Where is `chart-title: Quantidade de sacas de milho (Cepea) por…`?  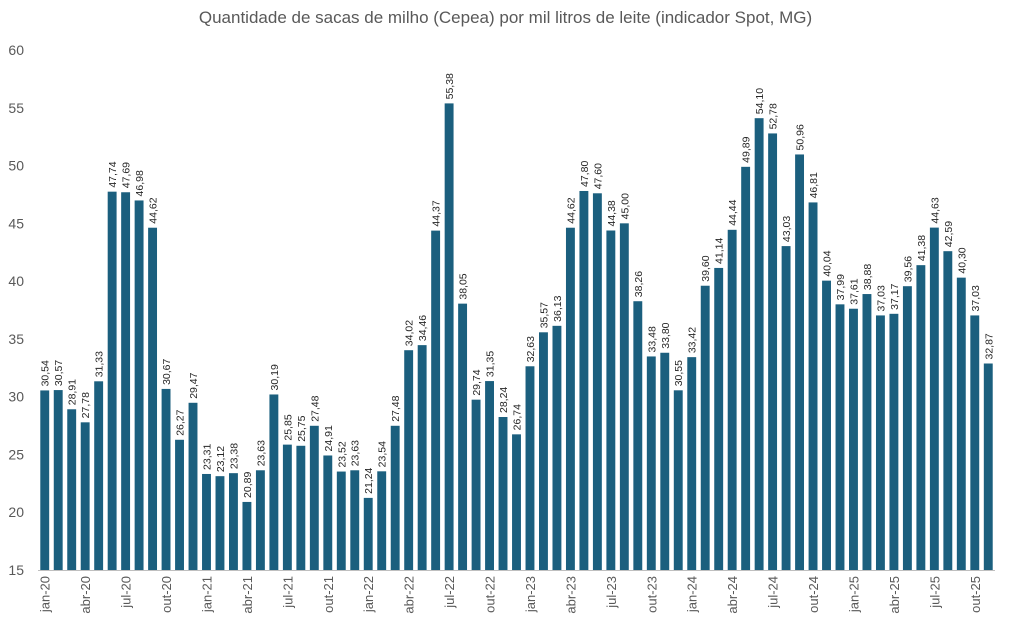
chart-title: Quantidade de sacas de milho (Cepea) por… is located at coordinates (505, 17).